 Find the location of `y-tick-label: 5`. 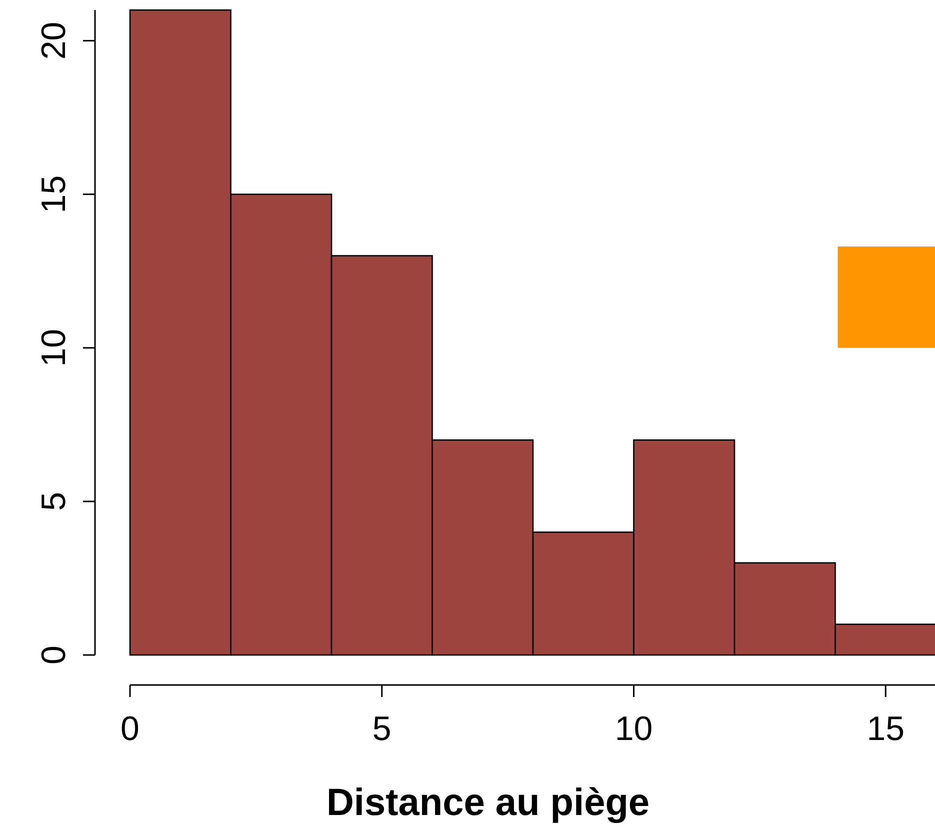

y-tick-label: 5 is located at coordinates (54, 501).